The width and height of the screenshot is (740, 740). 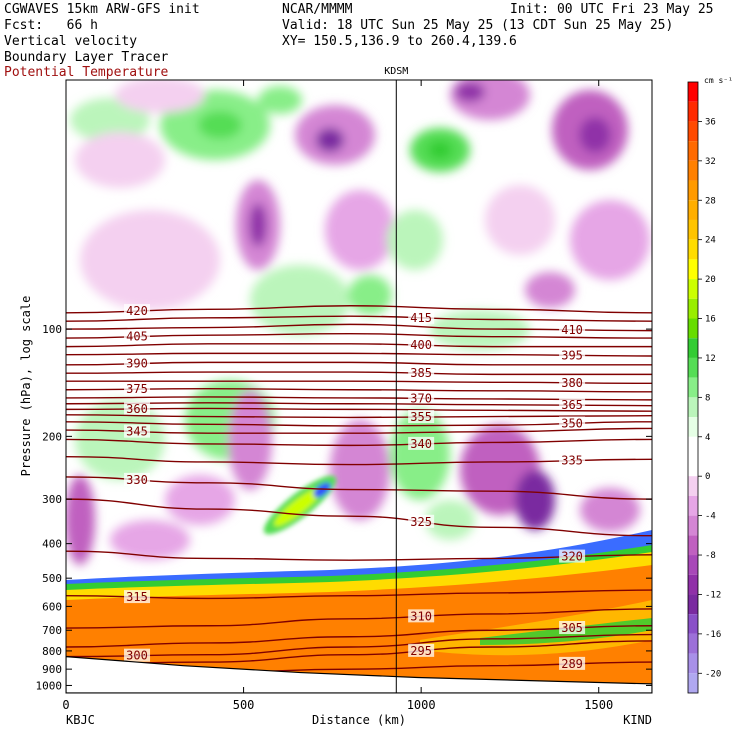 I want to click on theta-contour-label: 420, so click(x=137, y=311).